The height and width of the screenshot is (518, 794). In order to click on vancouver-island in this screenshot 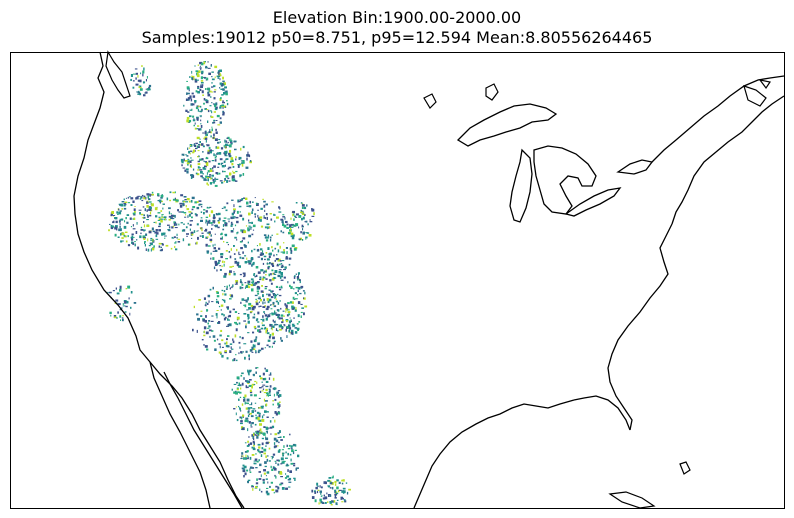, I will do `click(118, 74)`.